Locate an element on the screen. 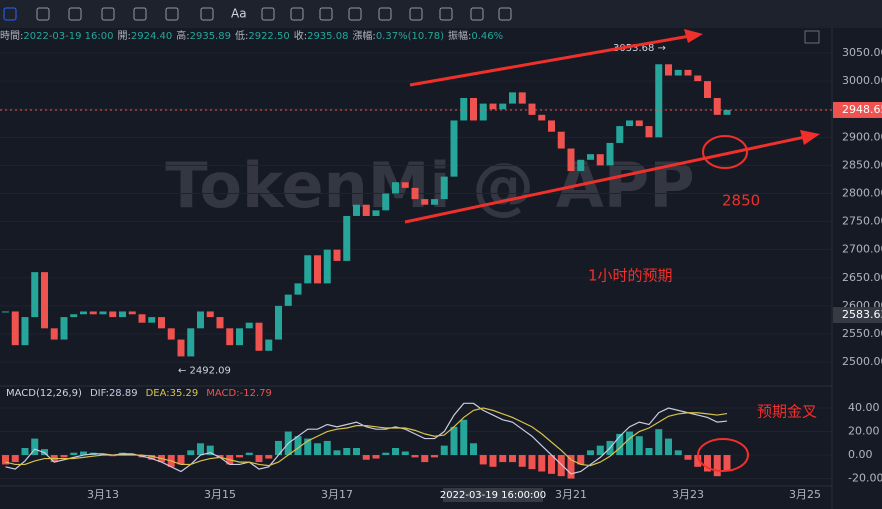 This screenshot has width=882, height=509. y-tick-label: 40.00 is located at coordinates (864, 407).